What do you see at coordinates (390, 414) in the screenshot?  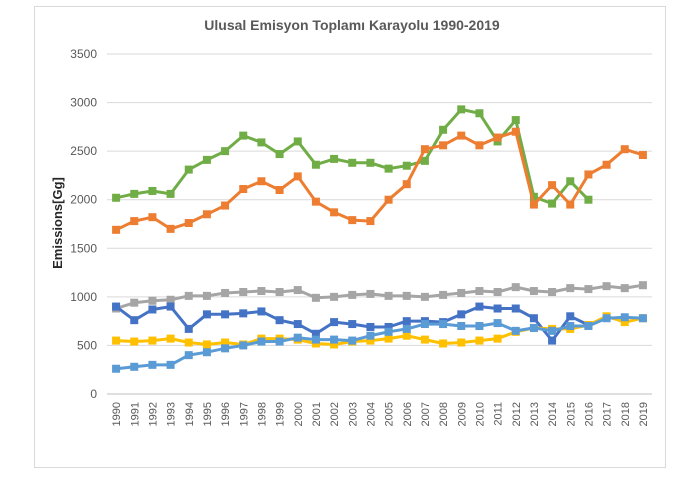 I see `x-tick-label: 2005` at bounding box center [390, 414].